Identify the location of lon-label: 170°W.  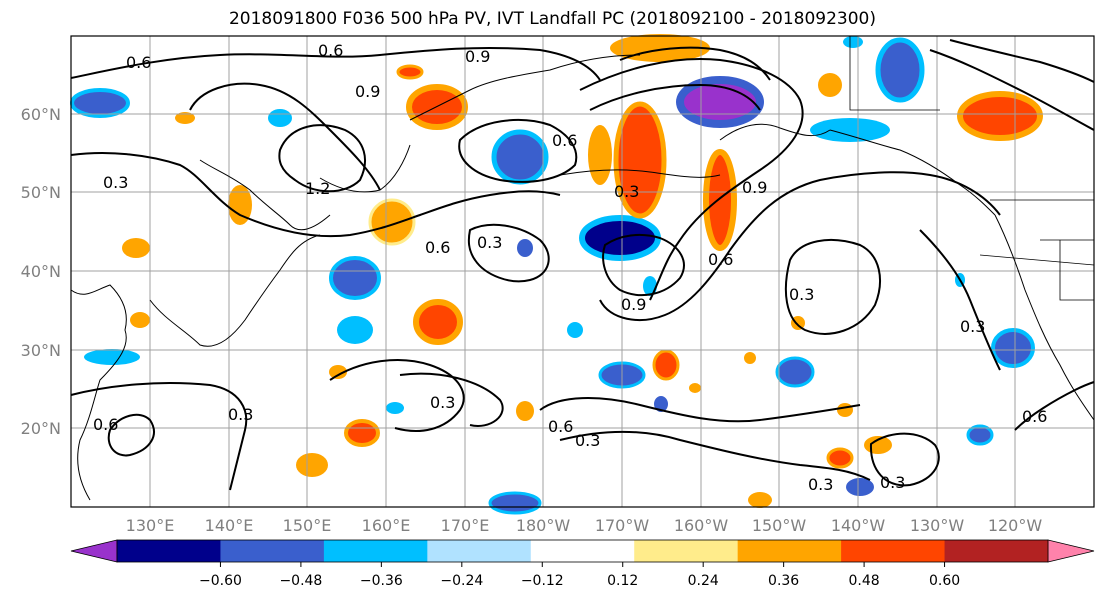
(622, 525).